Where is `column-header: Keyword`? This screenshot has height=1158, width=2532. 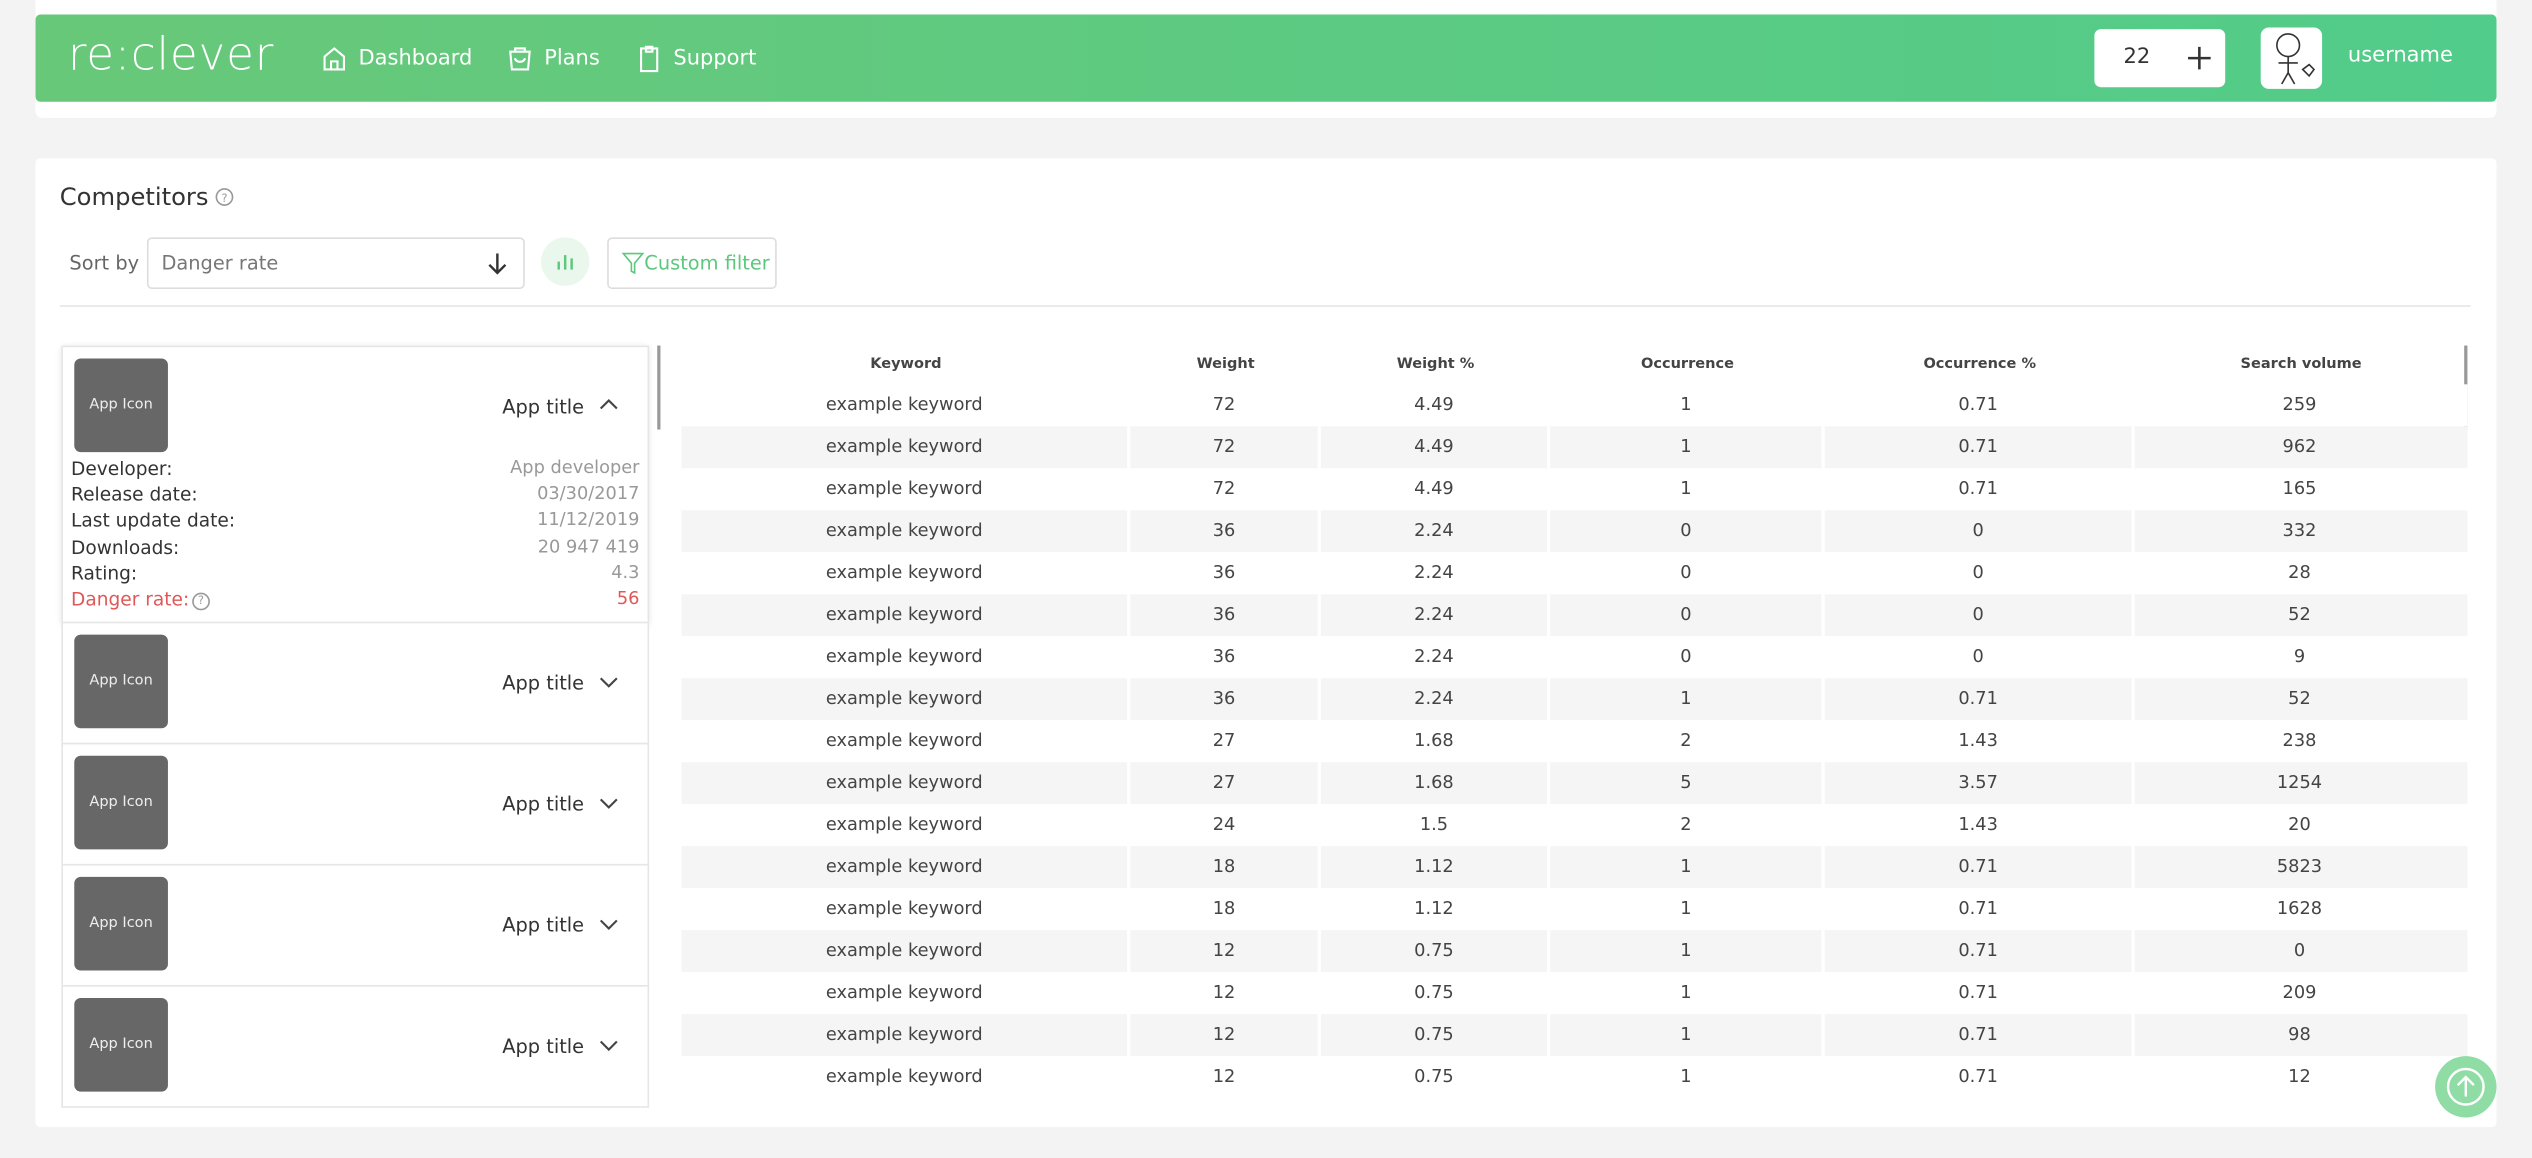
column-header: Keyword is located at coordinates (906, 365).